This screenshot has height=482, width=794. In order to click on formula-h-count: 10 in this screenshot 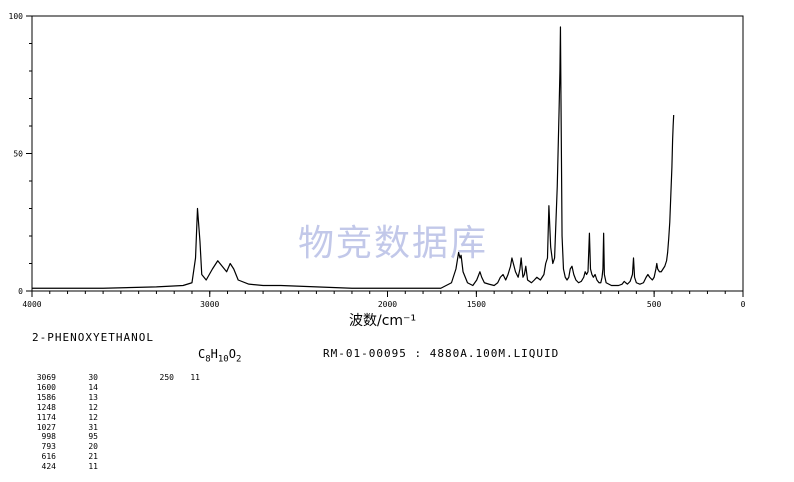, I will do `click(223, 359)`.